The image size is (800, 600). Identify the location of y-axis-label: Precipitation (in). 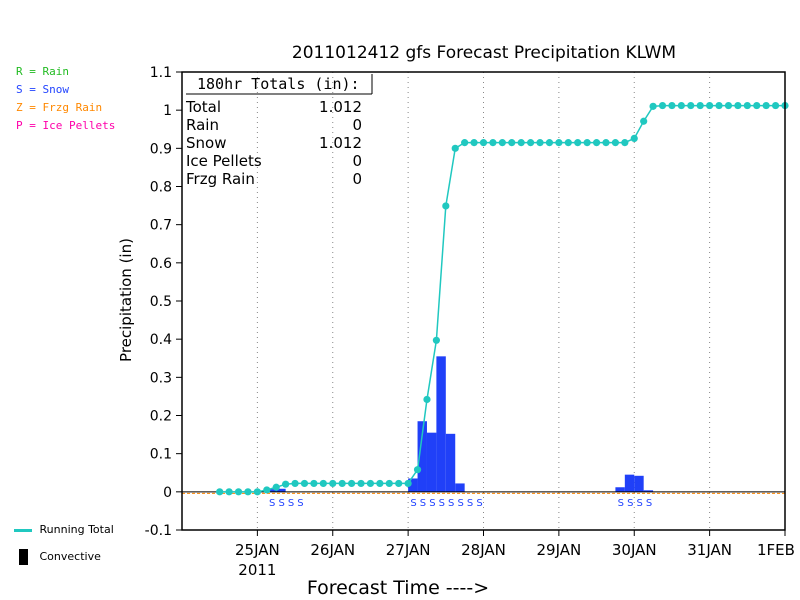
(126, 300).